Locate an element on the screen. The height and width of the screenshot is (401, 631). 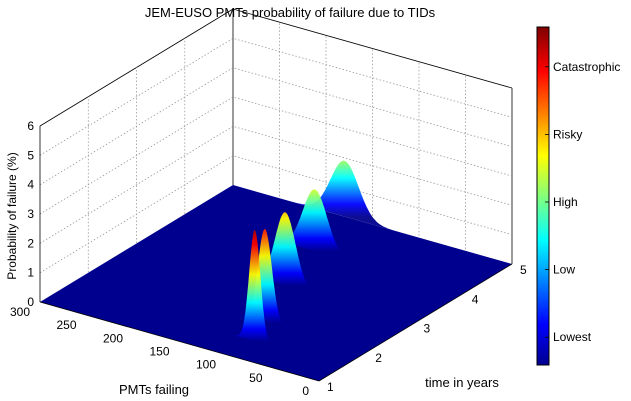
colorbar is located at coordinates (543, 196).